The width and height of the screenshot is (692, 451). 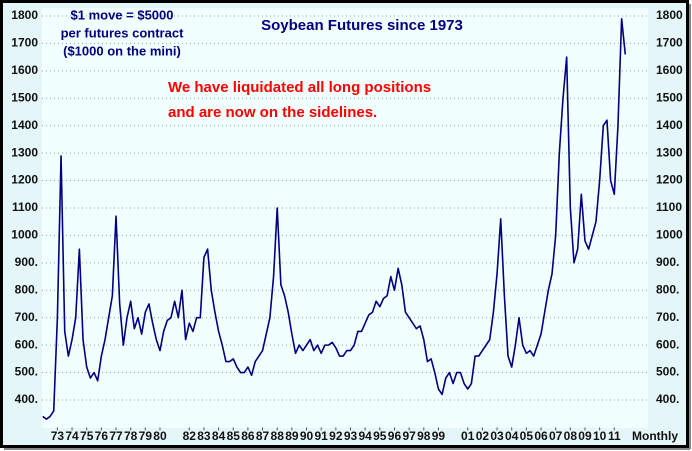 I want to click on annotation: and are now on the sidelines., so click(x=272, y=112).